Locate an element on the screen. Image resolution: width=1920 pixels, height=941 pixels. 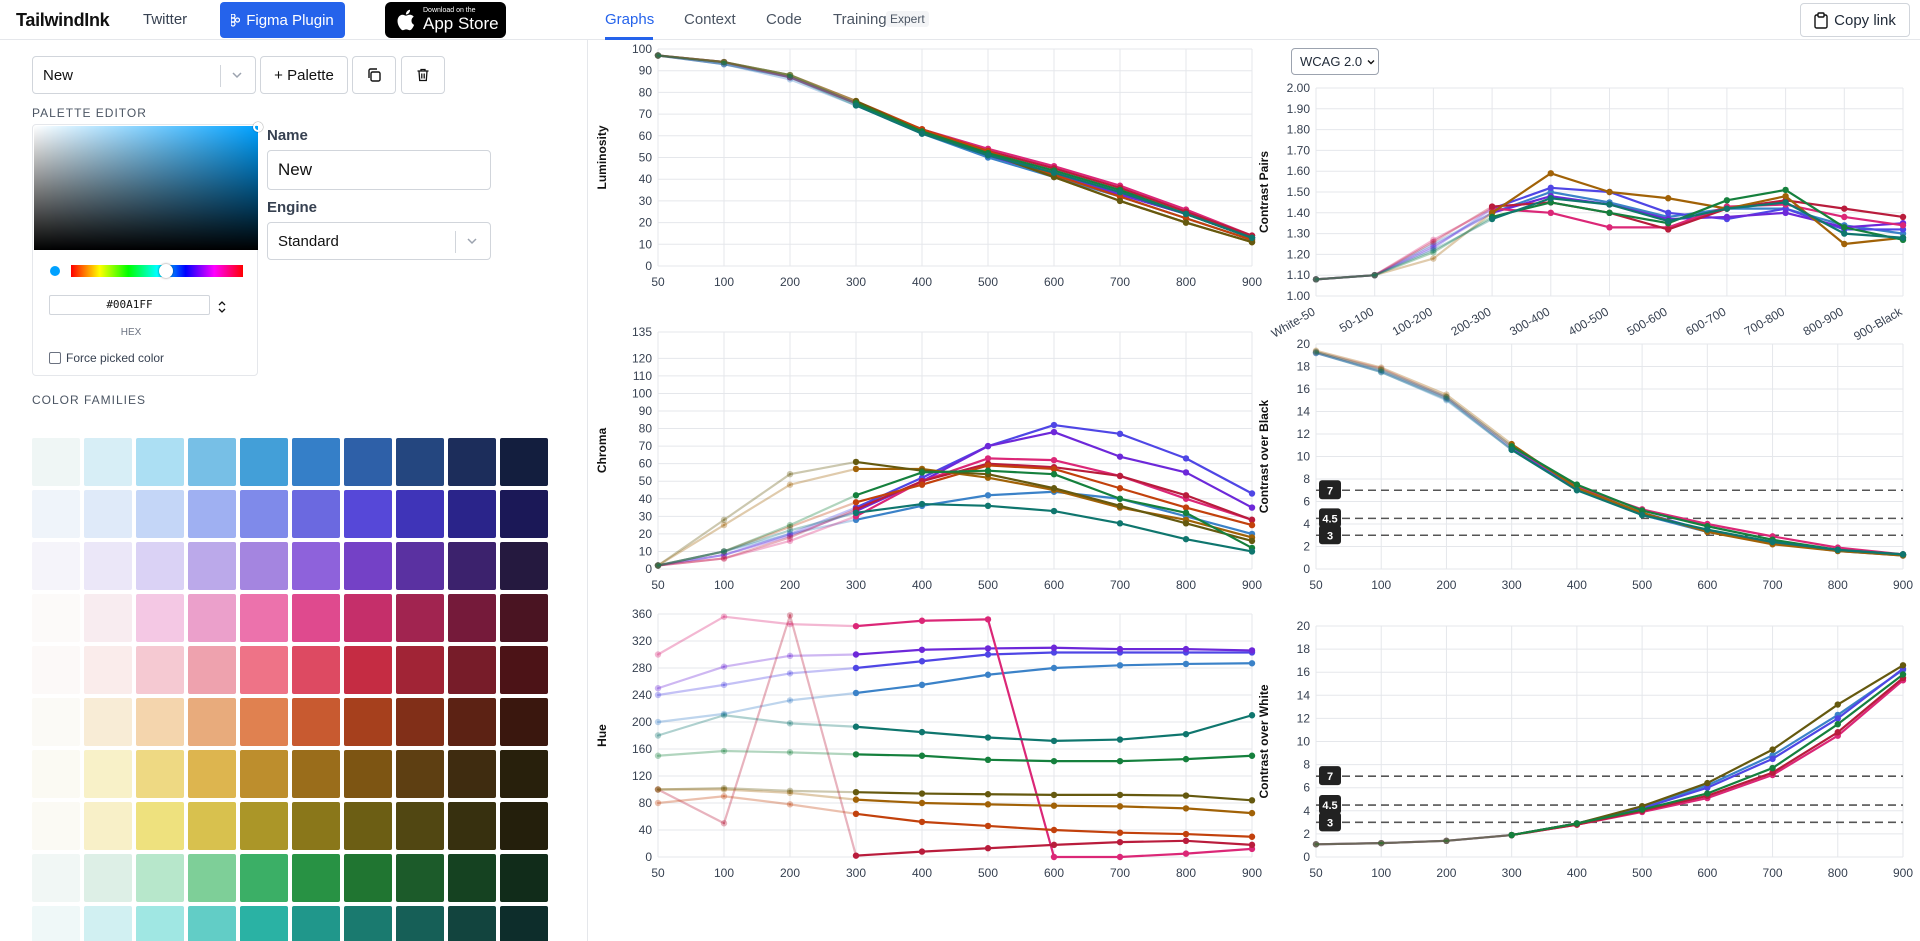
tab-graphs: Graphs is located at coordinates (630, 19).